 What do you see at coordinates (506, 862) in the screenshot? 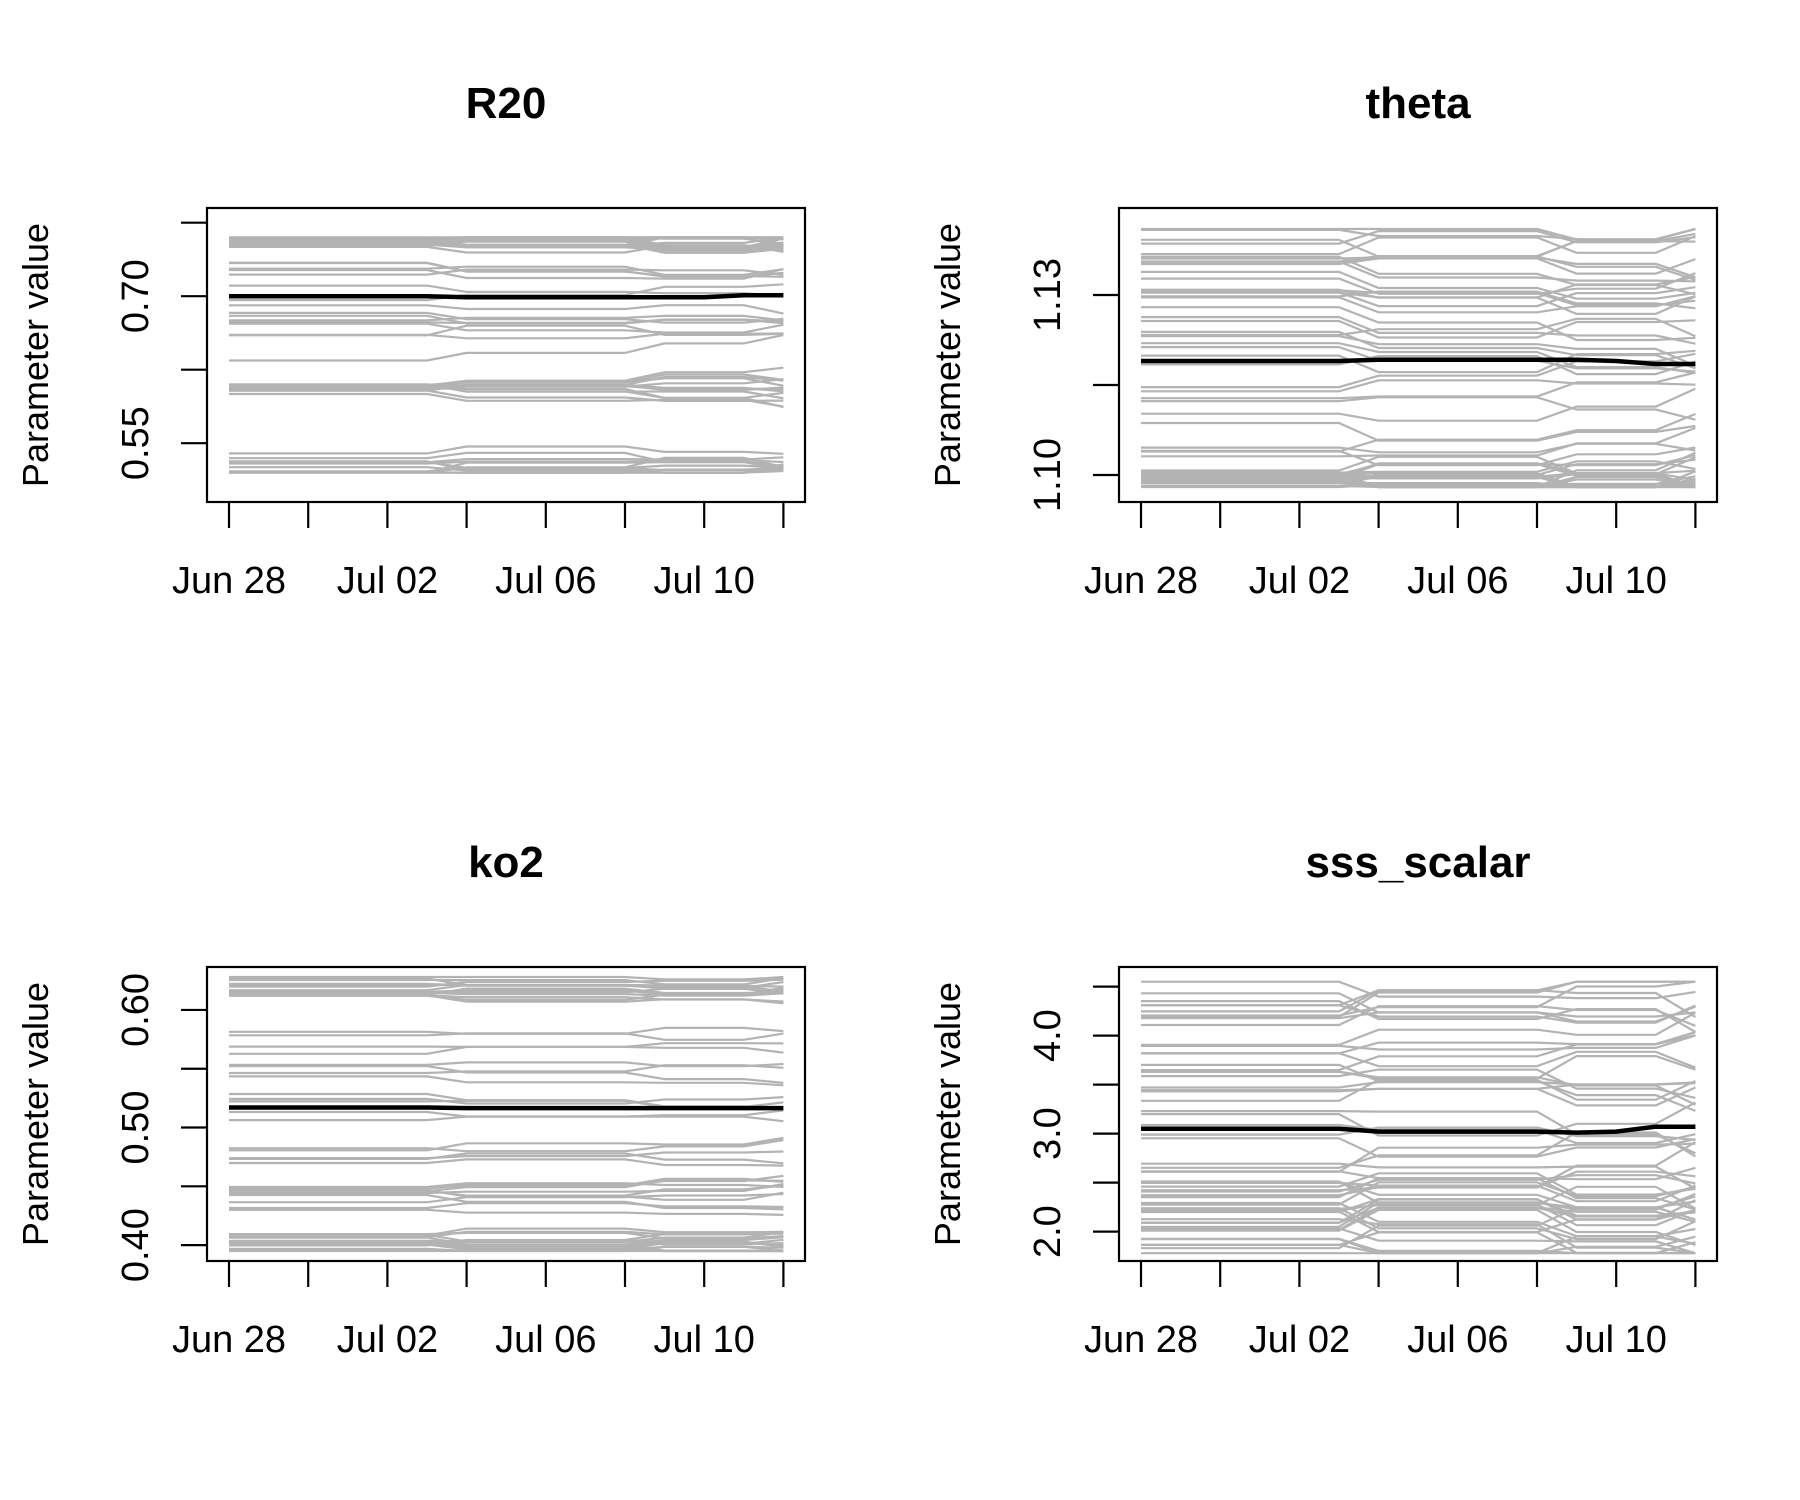
I see `panel-title: ko2` at bounding box center [506, 862].